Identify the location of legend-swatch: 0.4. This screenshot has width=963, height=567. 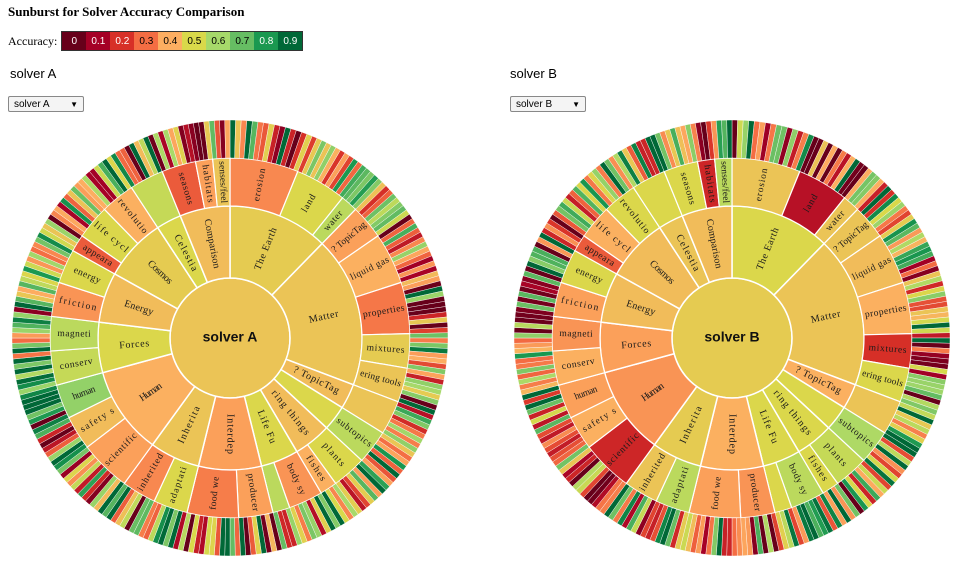
(170, 41).